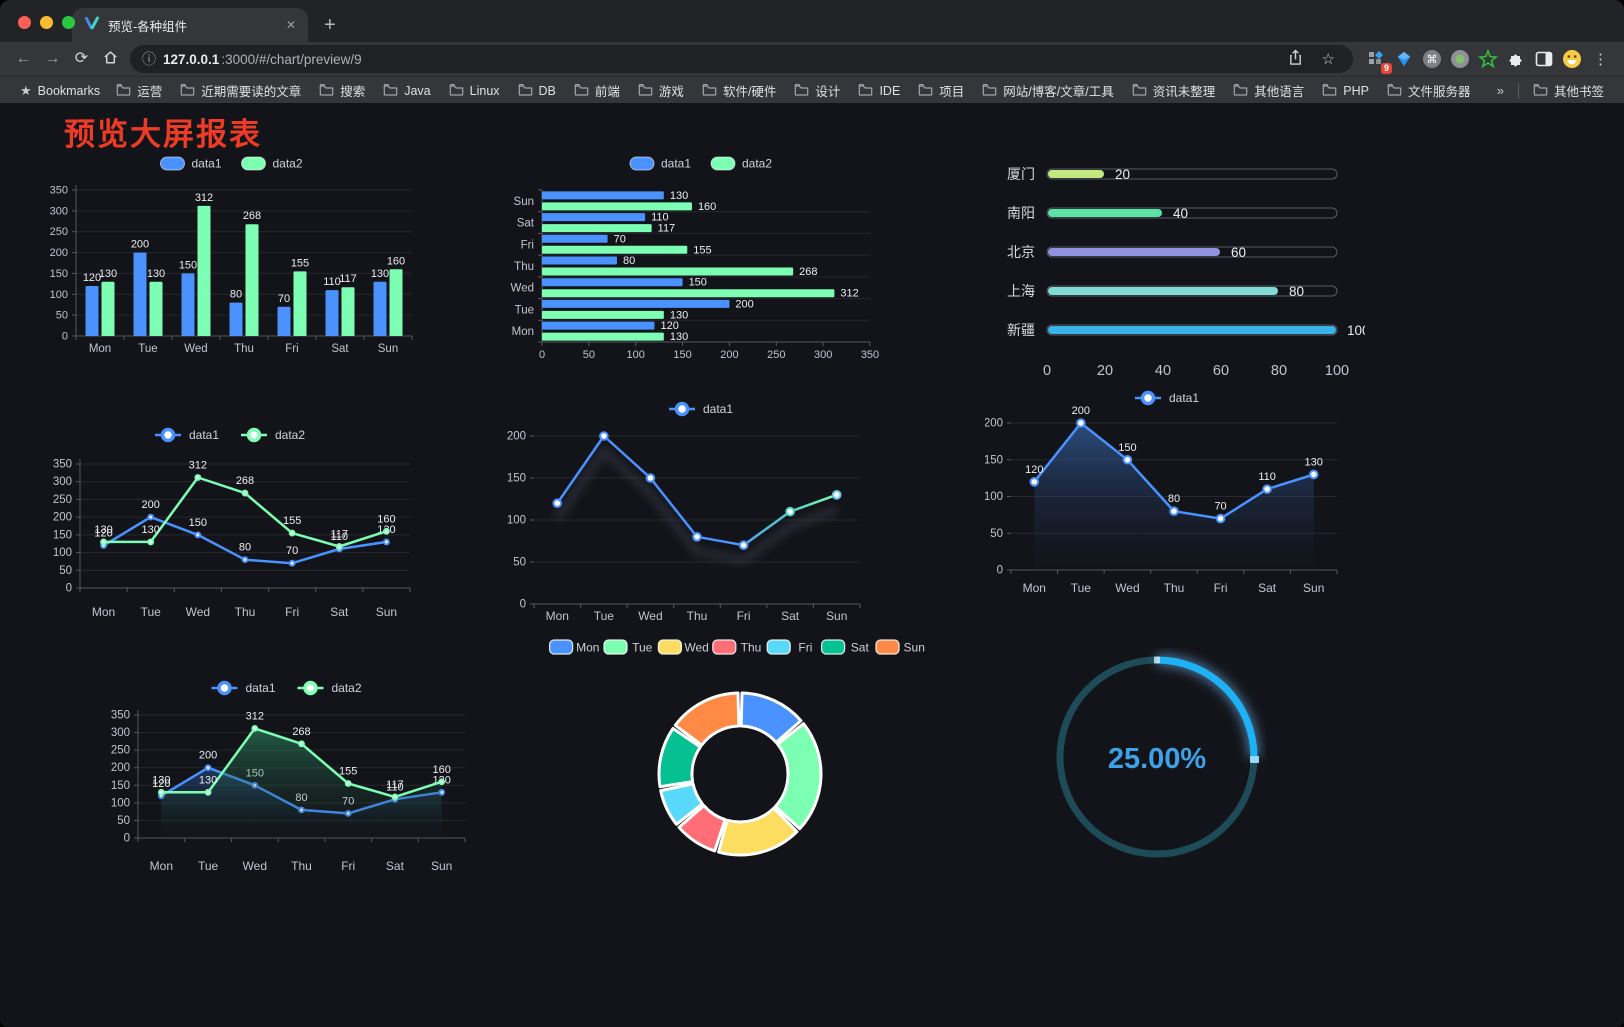  Describe the element at coordinates (1572, 59) in the screenshot. I see `emoji-extension-icon` at that location.